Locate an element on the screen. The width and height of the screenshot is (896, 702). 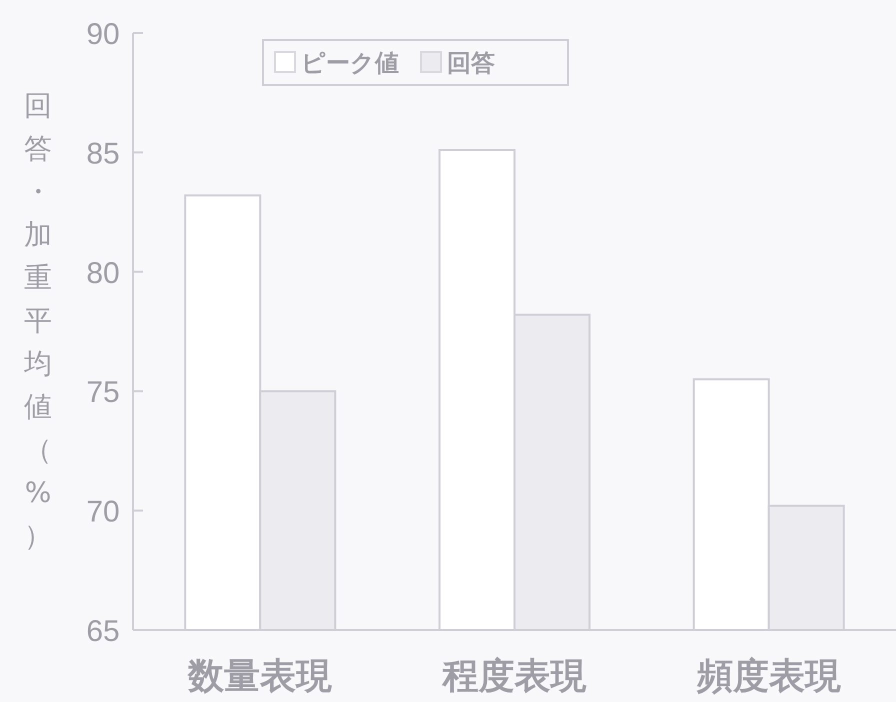
legend-label: 回答 is located at coordinates (471, 63).